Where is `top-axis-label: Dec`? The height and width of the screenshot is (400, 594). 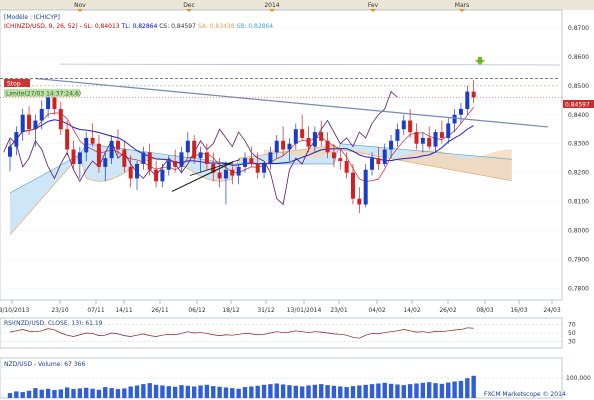 top-axis-label: Dec is located at coordinates (189, 5).